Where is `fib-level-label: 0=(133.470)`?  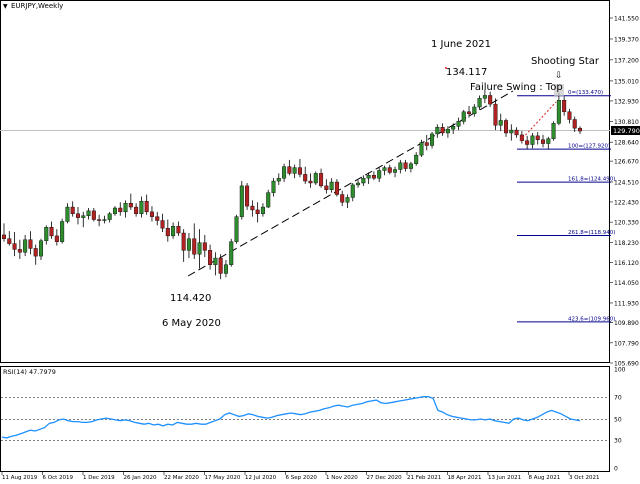
fib-level-label: 0=(133.470) is located at coordinates (585, 93).